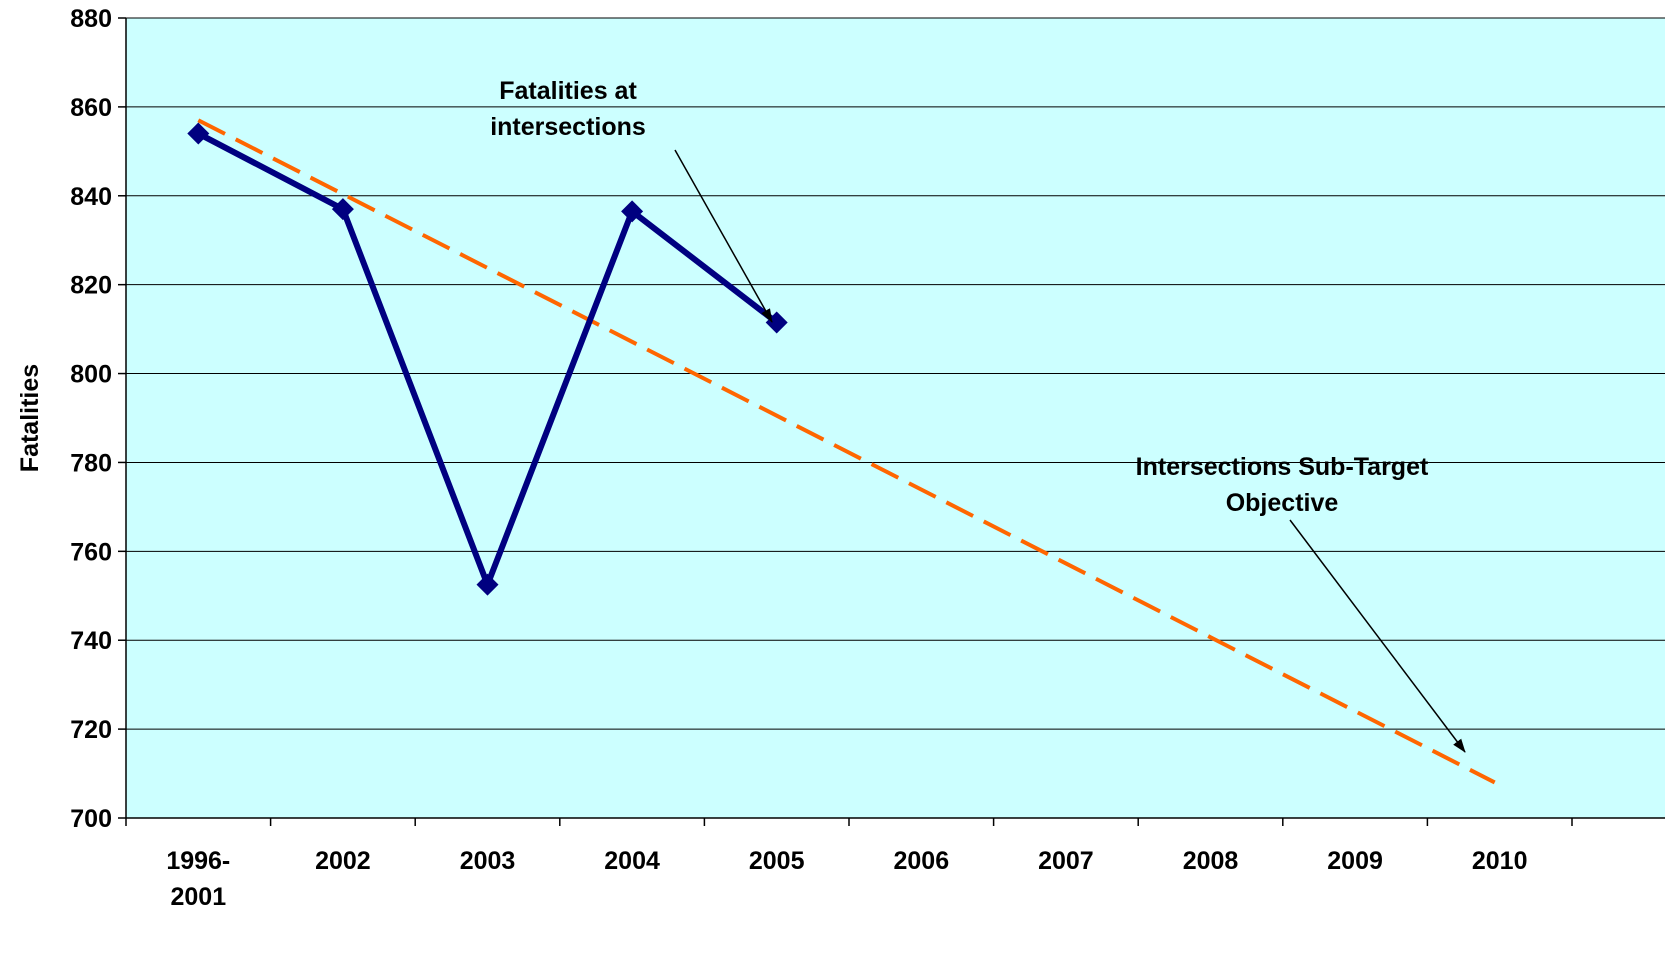 The image size is (1665, 966). I want to click on x-tick-label: 2009, so click(1355, 861).